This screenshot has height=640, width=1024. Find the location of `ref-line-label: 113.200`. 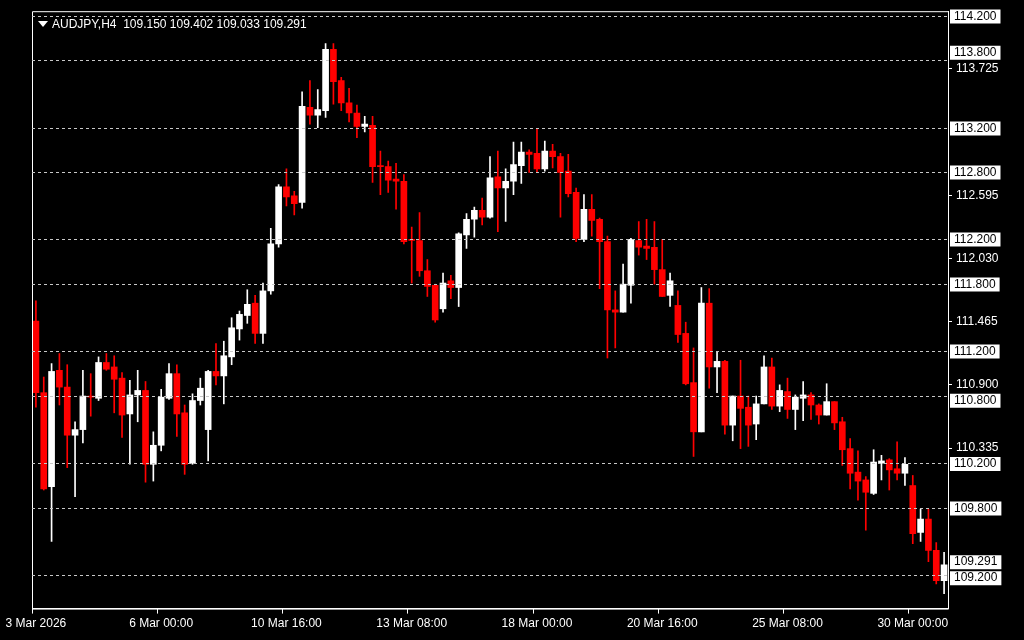

ref-line-label: 113.200 is located at coordinates (975, 127).